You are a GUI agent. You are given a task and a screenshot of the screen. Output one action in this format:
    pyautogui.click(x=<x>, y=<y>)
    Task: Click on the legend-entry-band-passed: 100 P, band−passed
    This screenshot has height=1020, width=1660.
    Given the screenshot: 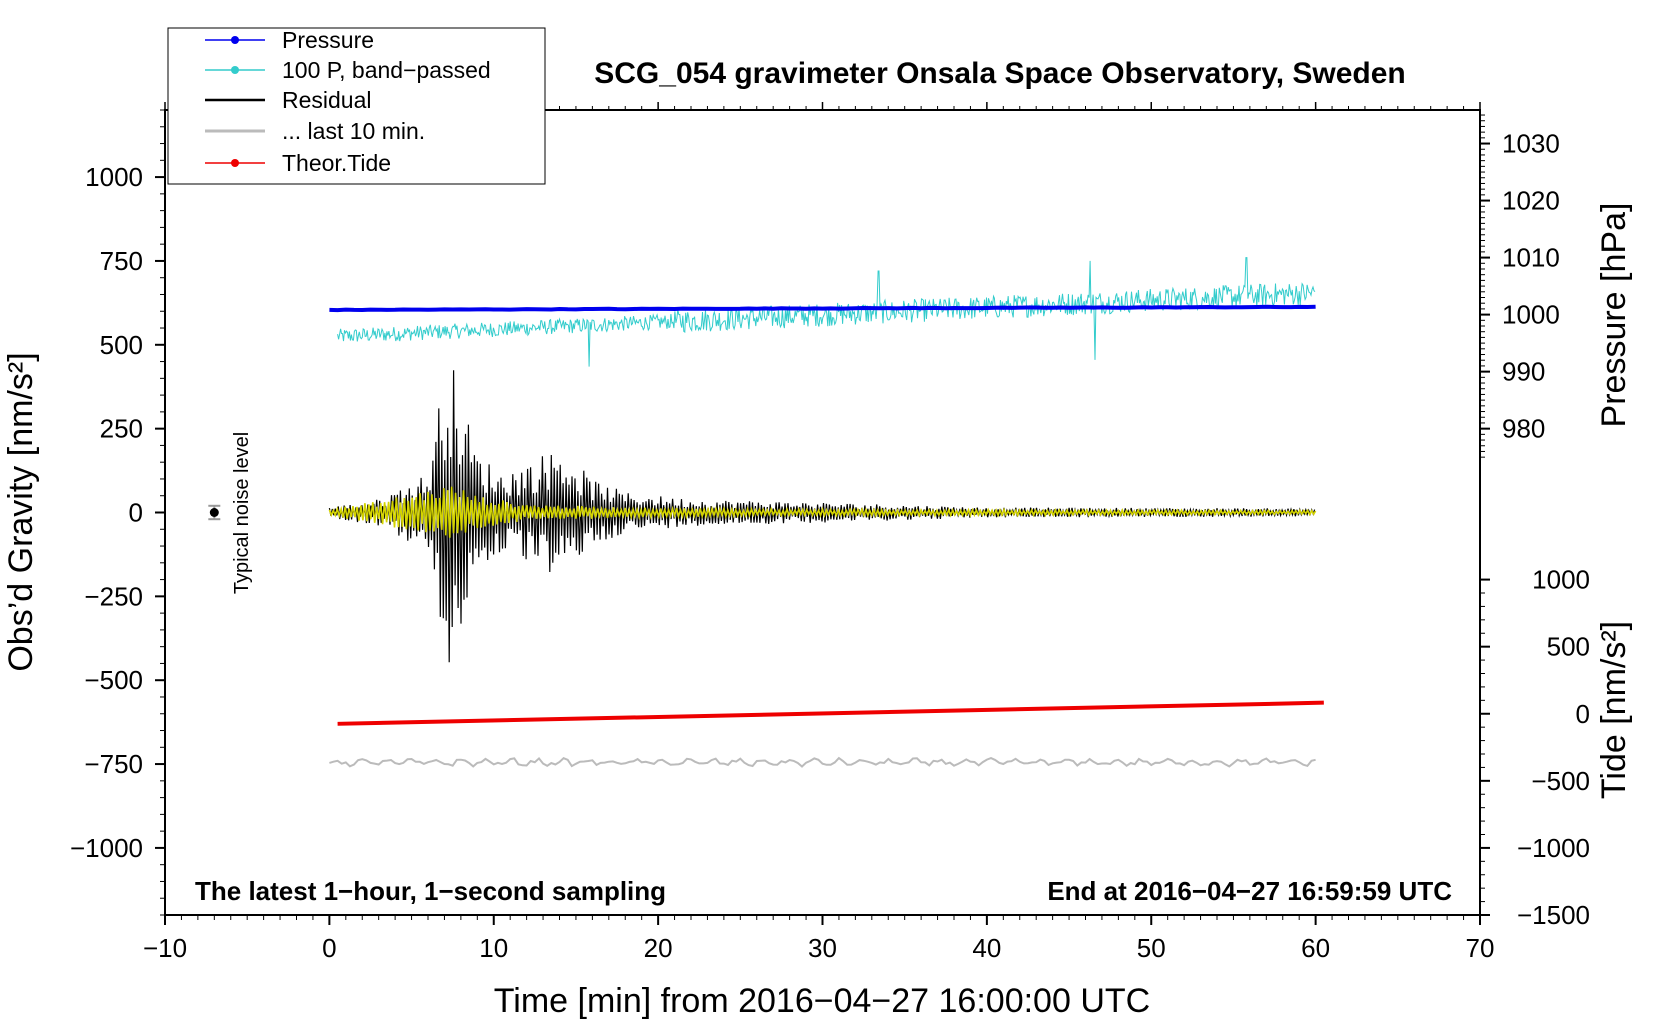 What is the action you would take?
    pyautogui.click(x=348, y=70)
    